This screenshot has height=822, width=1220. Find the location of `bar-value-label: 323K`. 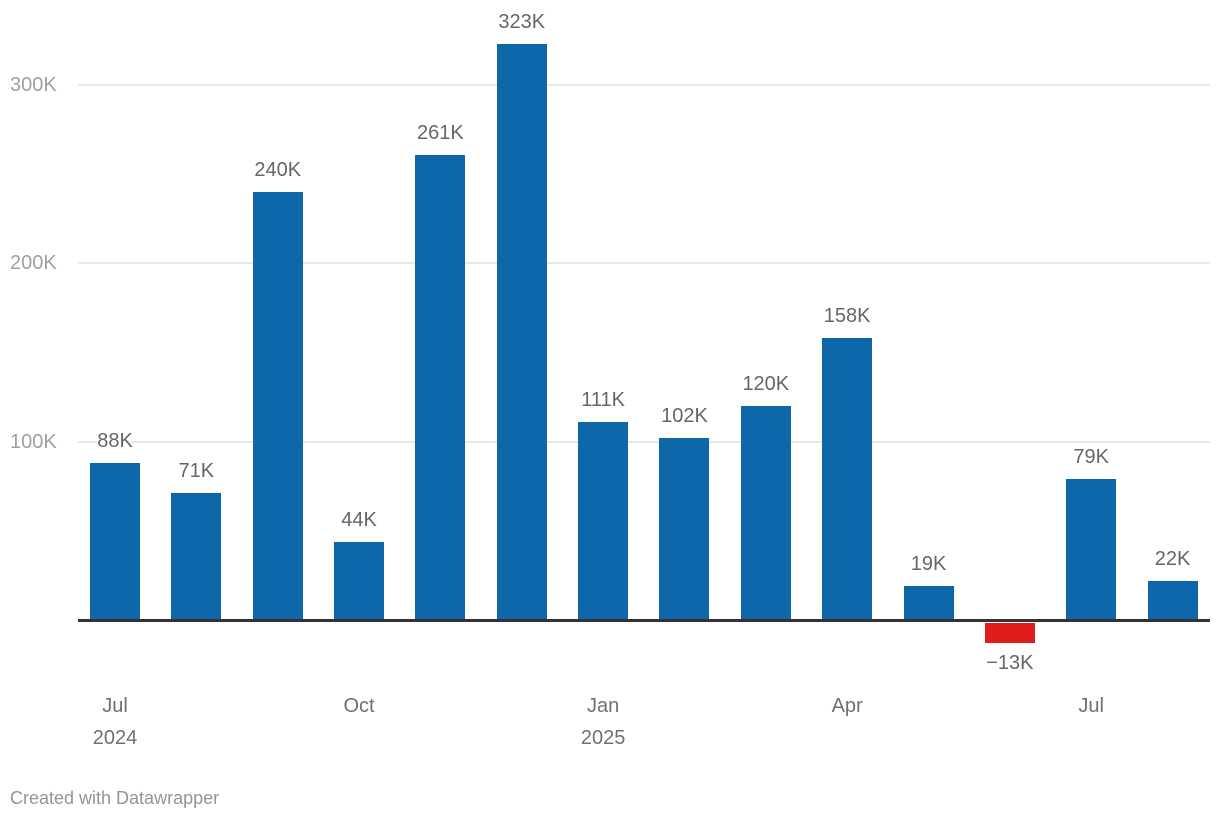

bar-value-label: 323K is located at coordinates (522, 21).